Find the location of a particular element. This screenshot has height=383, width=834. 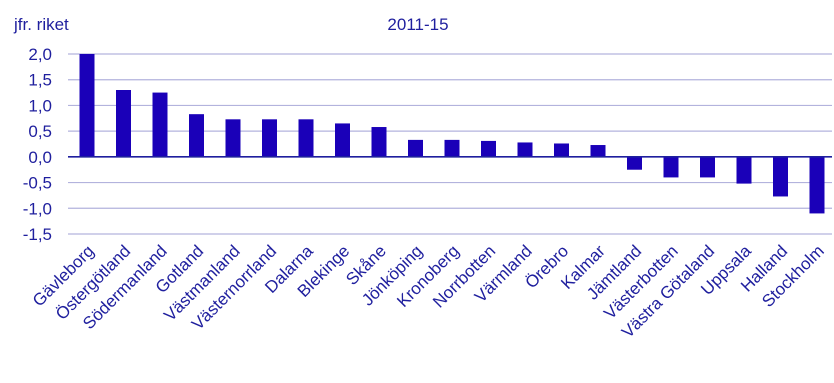

y-tick-label: 1,0 is located at coordinates (40, 105).